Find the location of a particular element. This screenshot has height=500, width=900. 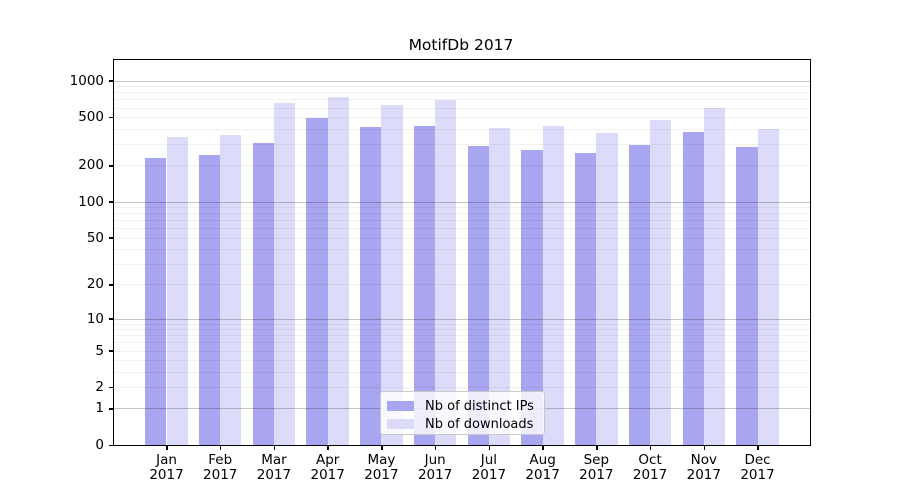

bar-distinct-ips-dec is located at coordinates (747, 296).